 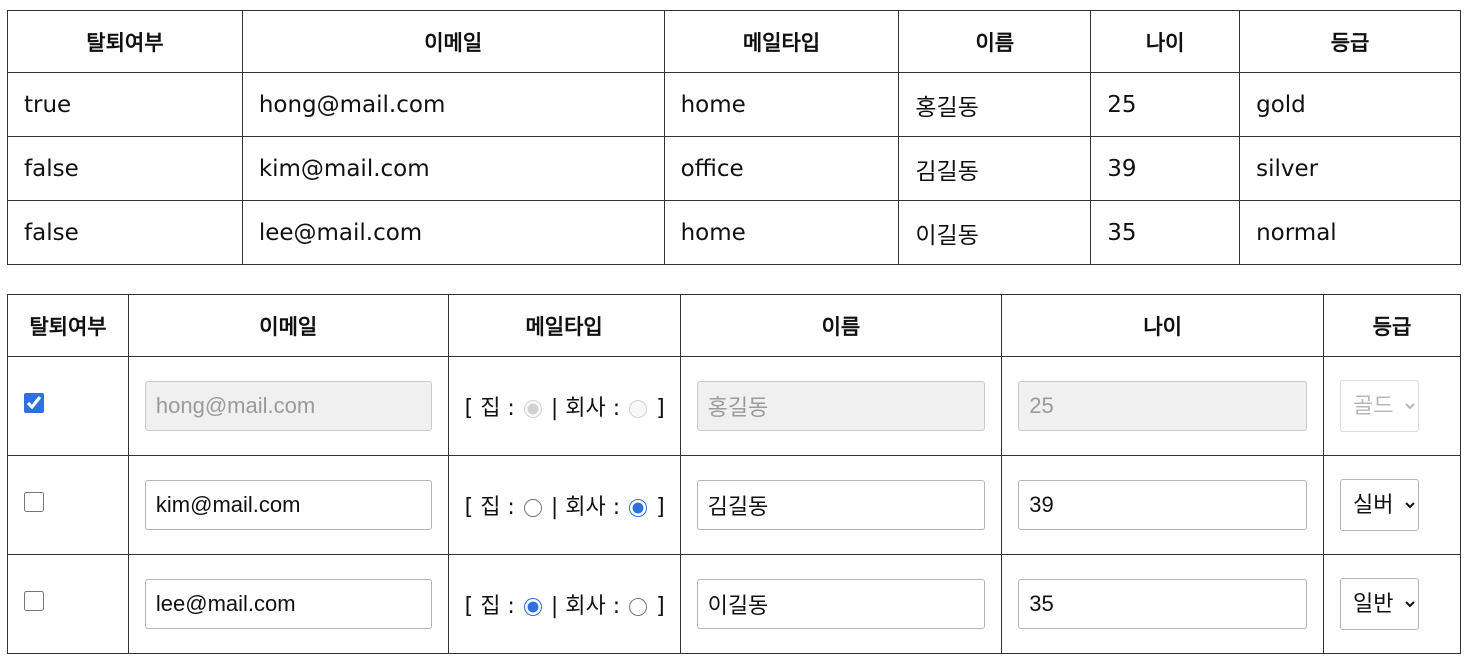 What do you see at coordinates (995, 104) in the screenshot?
I see `cell-name: 홍길동` at bounding box center [995, 104].